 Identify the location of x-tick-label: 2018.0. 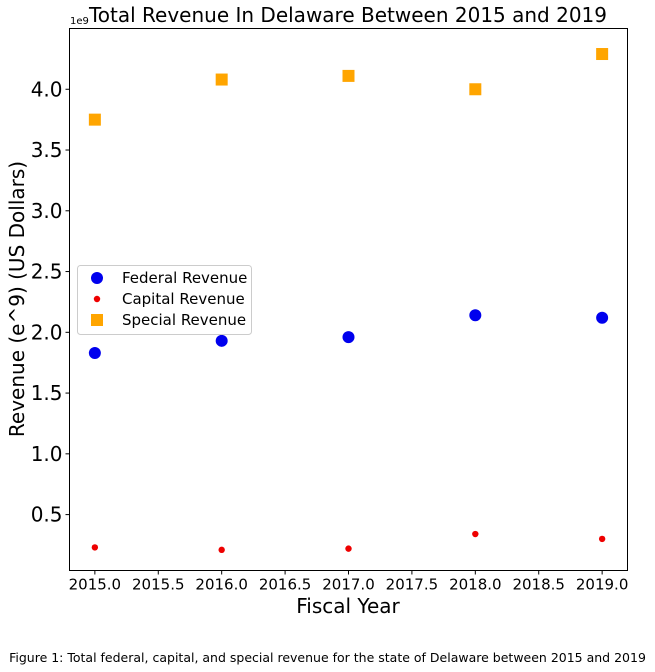
(475, 585).